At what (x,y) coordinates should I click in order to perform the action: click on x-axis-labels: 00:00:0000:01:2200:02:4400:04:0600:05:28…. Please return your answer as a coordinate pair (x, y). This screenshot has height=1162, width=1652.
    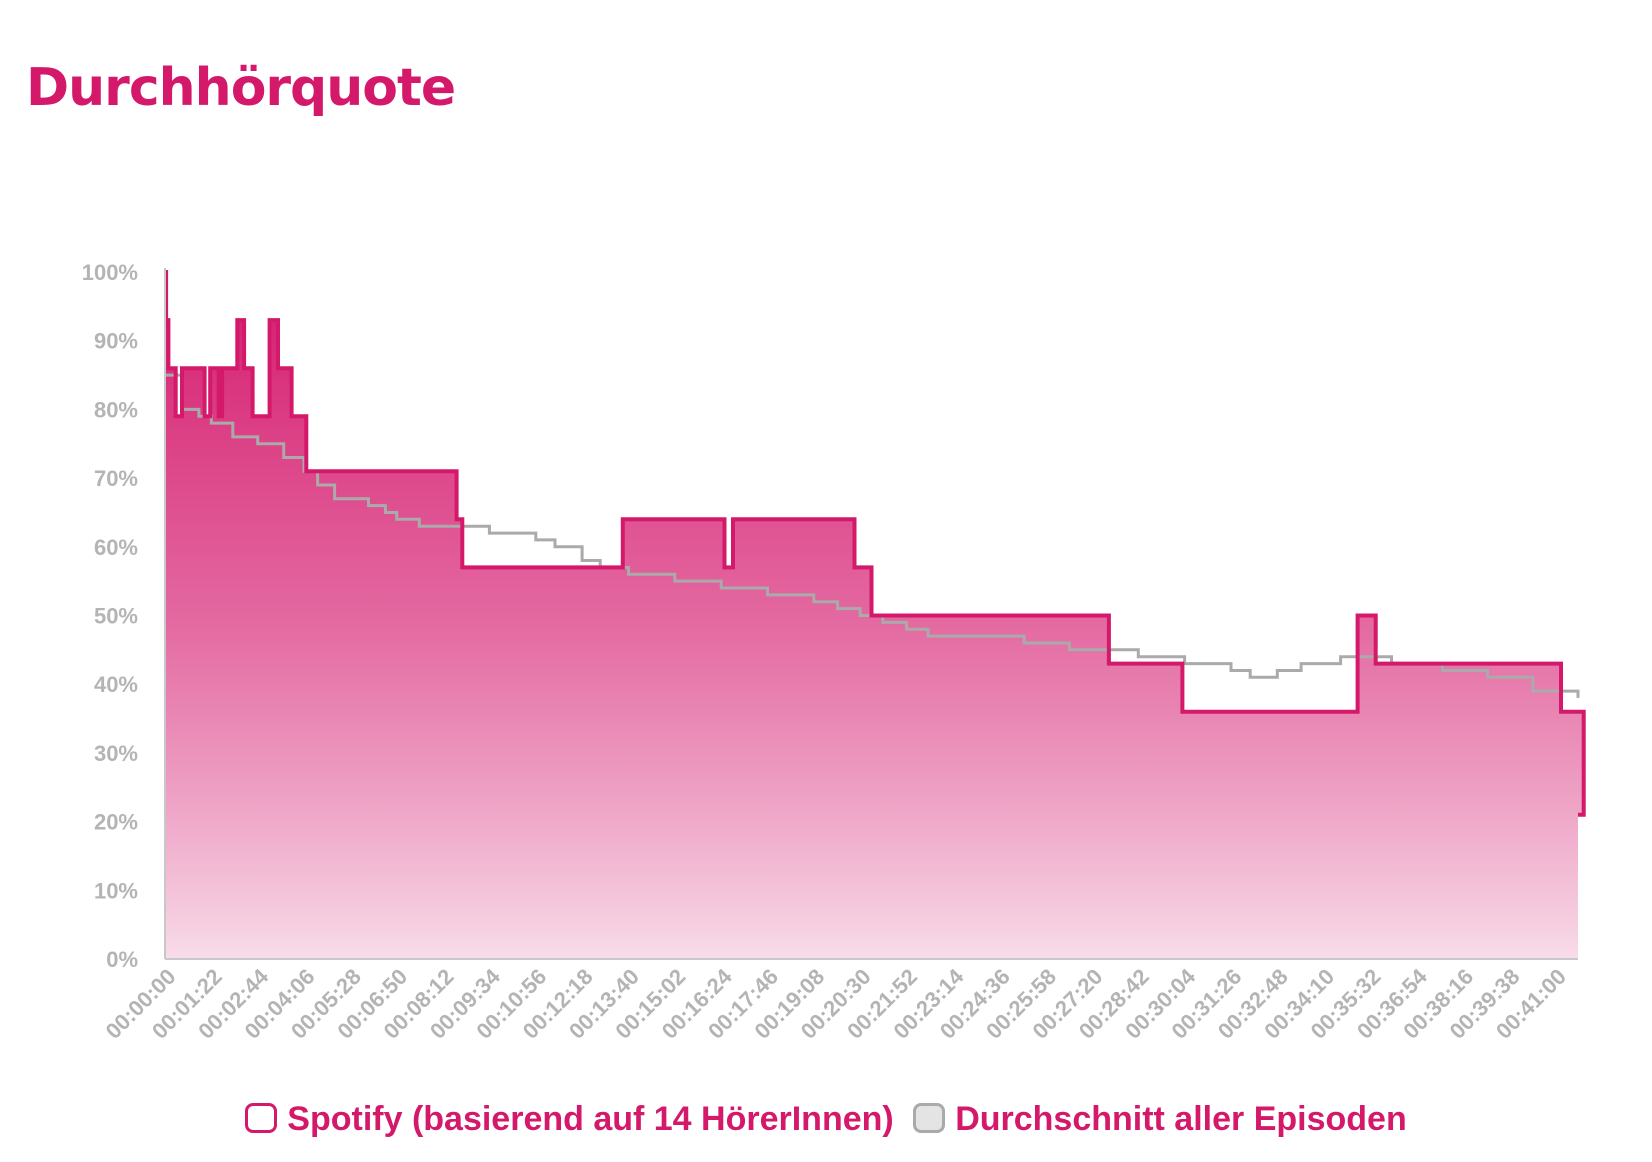
    Looking at the image, I should click on (836, 1003).